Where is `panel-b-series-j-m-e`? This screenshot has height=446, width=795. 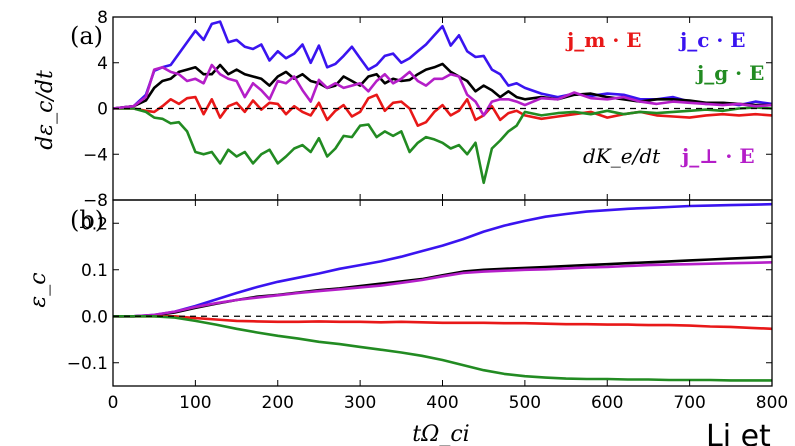 panel-b-series-j-m-e is located at coordinates (443, 323).